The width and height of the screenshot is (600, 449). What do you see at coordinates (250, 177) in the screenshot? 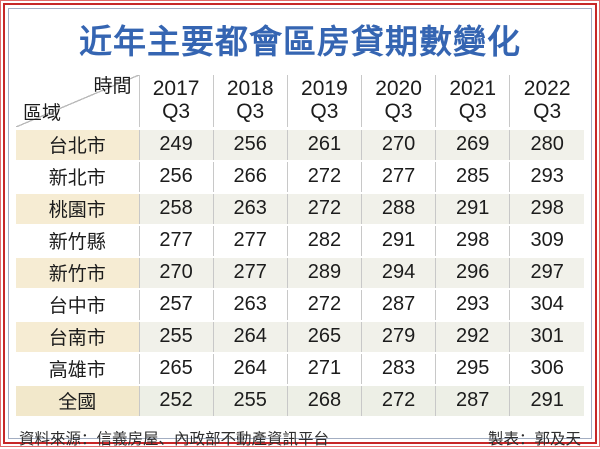
I see `value-cell: 266` at bounding box center [250, 177].